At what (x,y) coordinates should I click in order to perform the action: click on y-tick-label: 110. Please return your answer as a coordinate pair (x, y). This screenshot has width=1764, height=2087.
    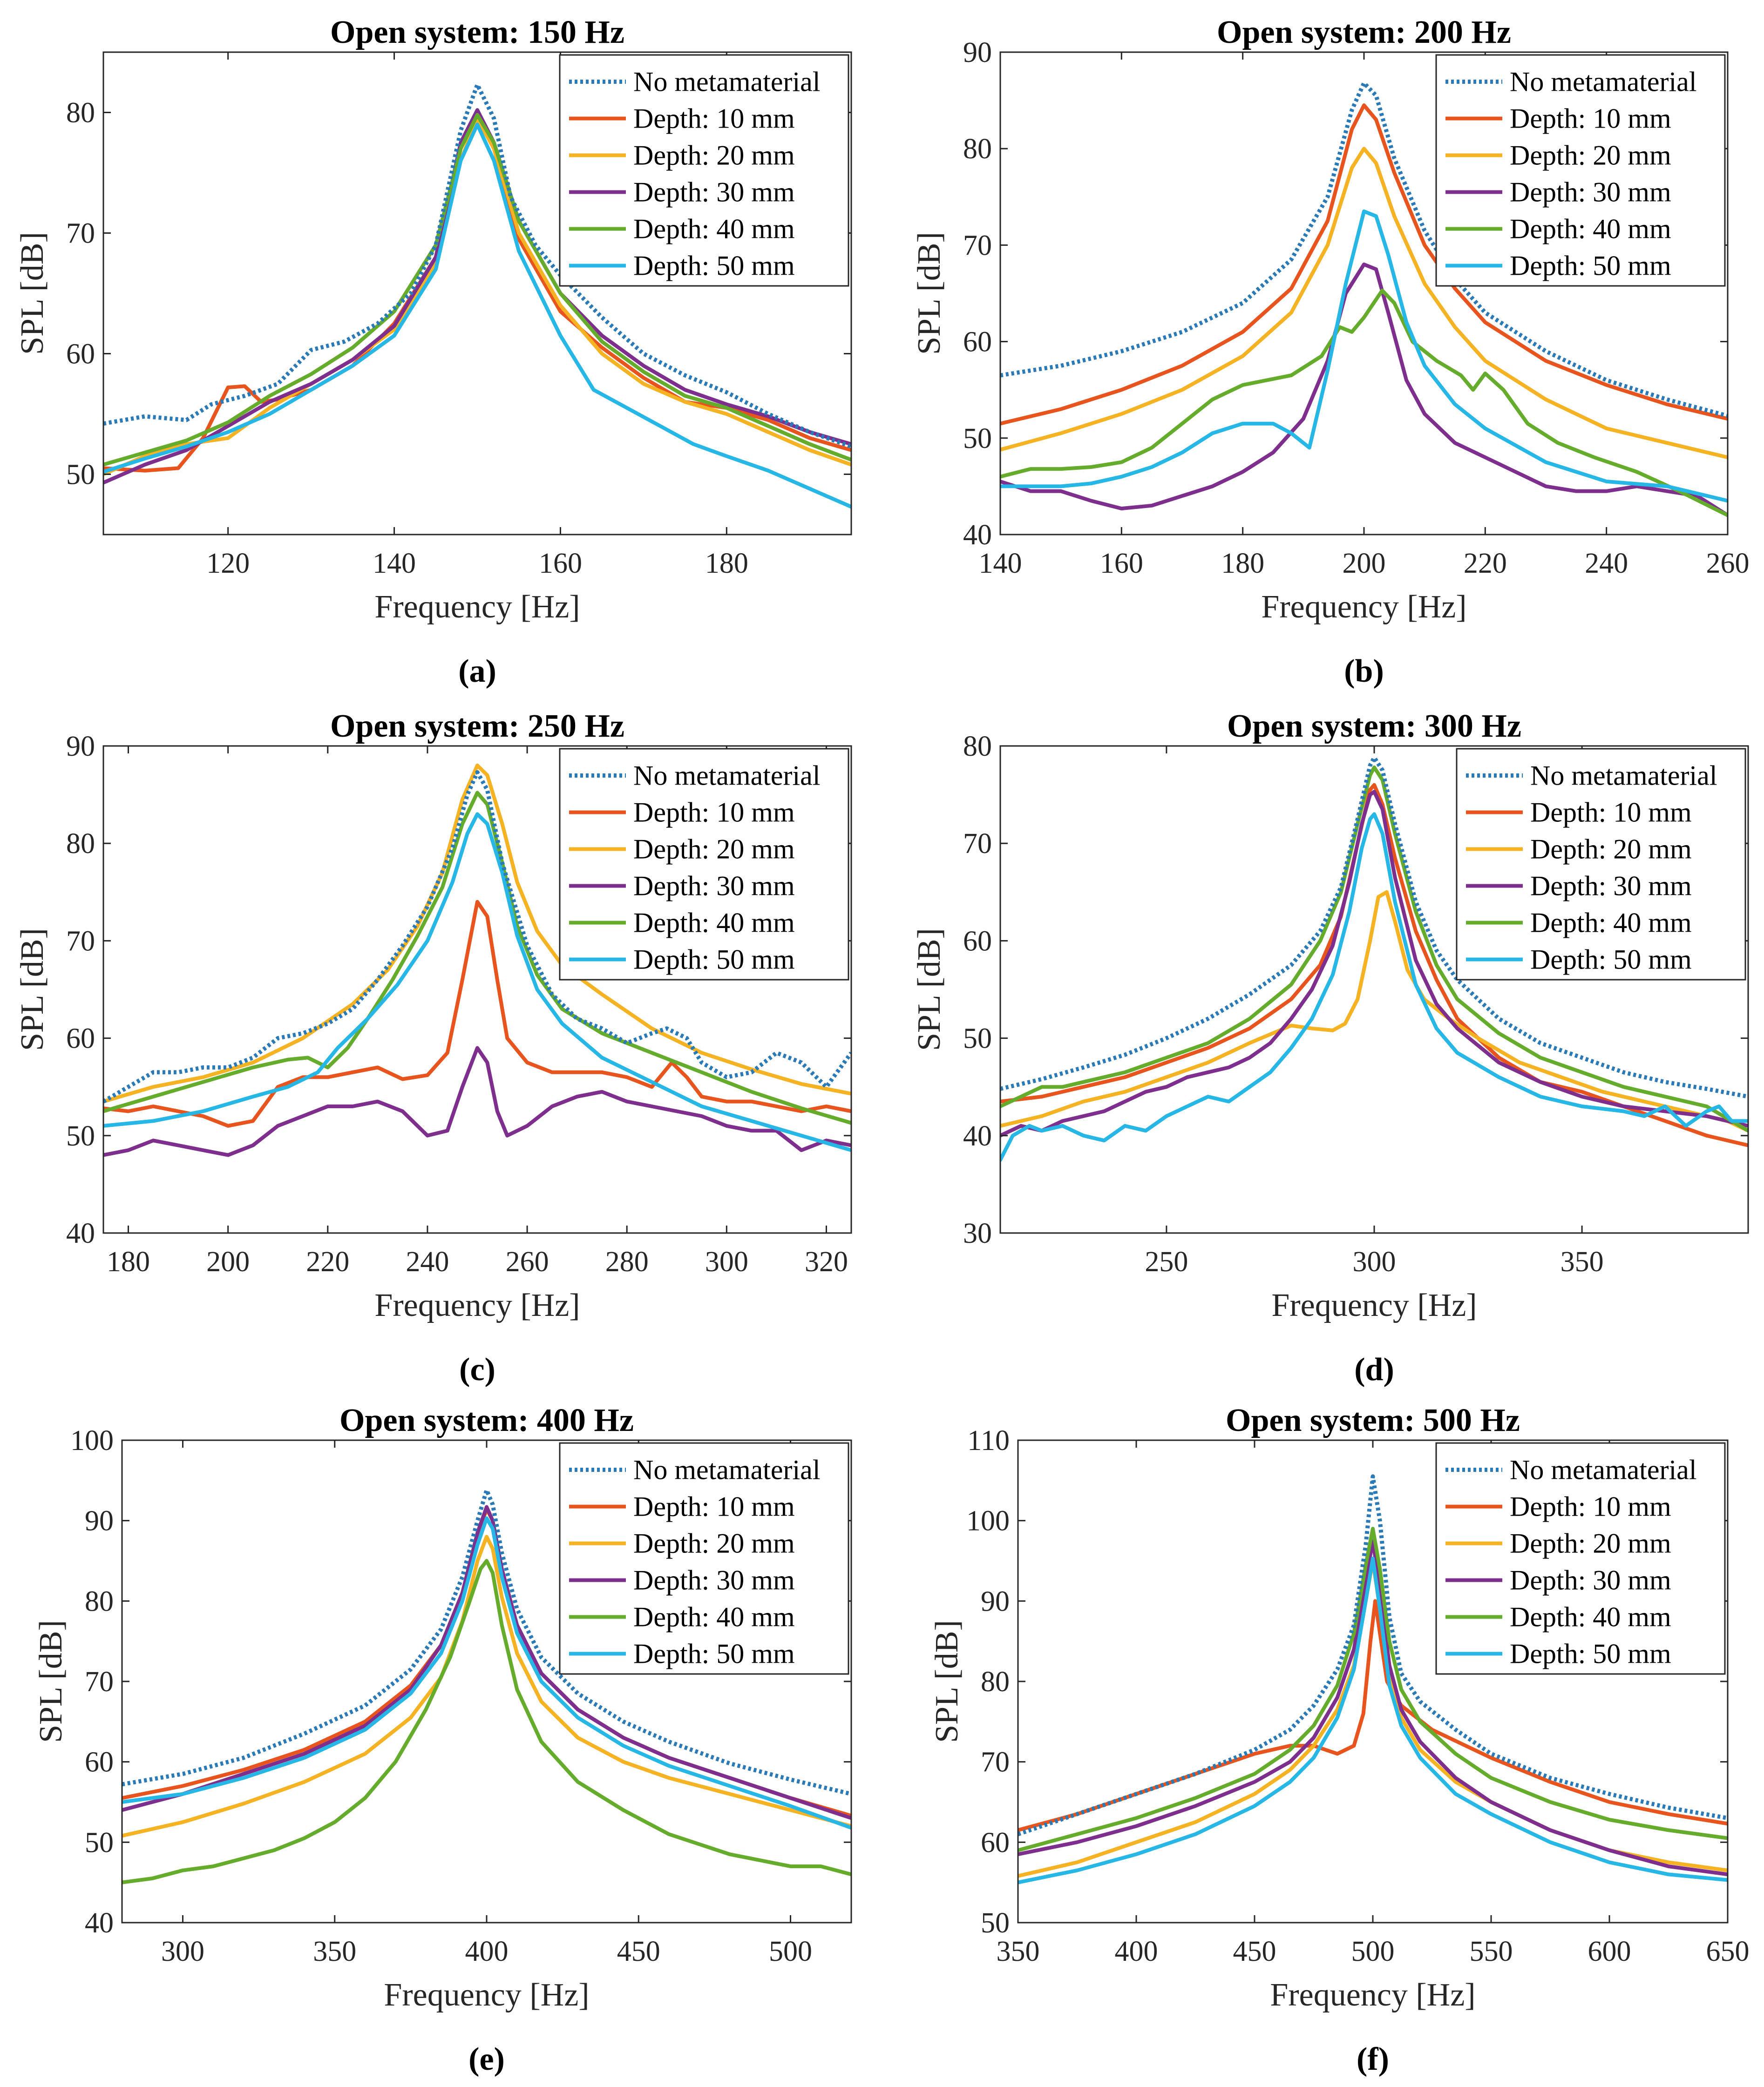
    Looking at the image, I should click on (988, 1441).